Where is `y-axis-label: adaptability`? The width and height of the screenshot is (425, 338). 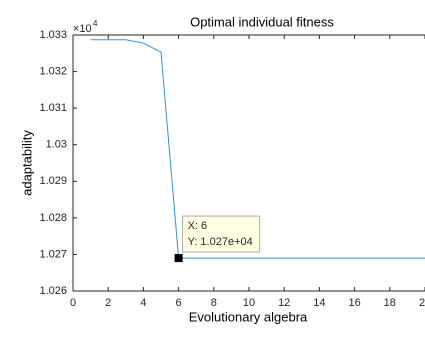 y-axis-label: adaptability is located at coordinates (26, 163).